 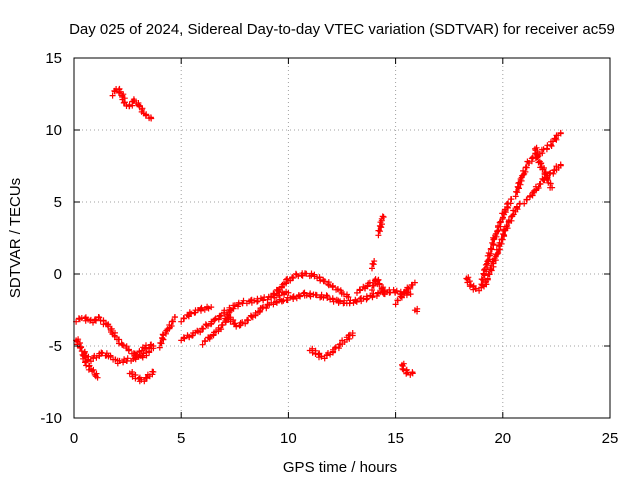 What do you see at coordinates (58, 202) in the screenshot?
I see `y-tick-label: 5` at bounding box center [58, 202].